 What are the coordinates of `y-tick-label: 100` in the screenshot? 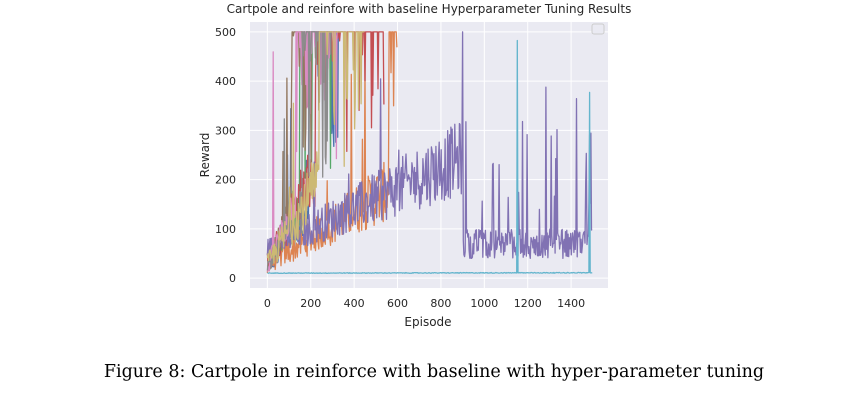 It's located at (225, 229).